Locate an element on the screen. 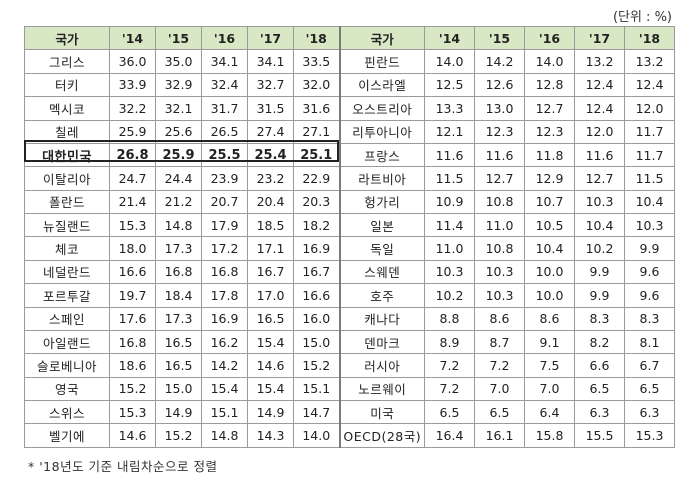  value-cell: 10.4 is located at coordinates (549, 248).